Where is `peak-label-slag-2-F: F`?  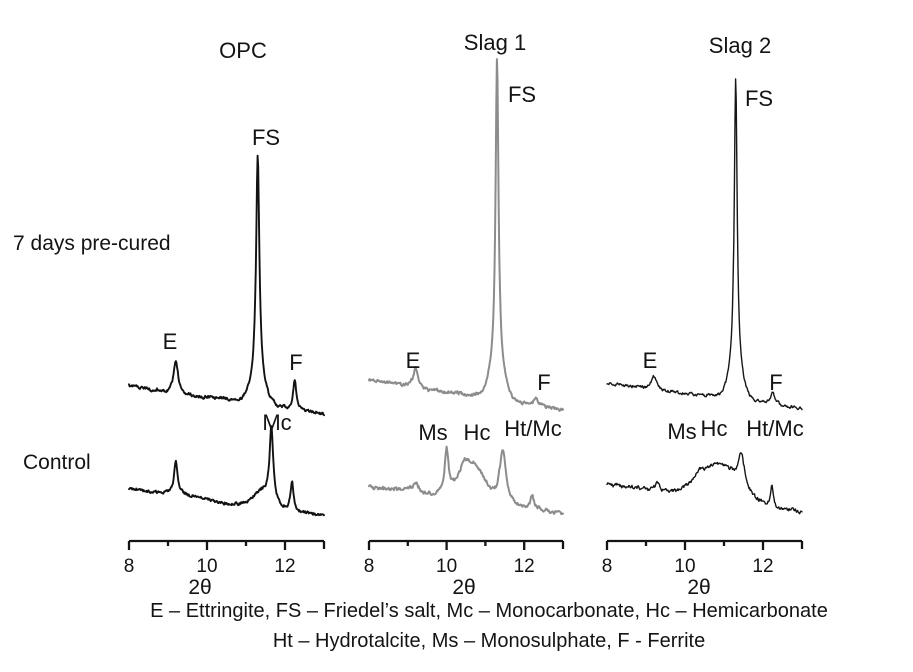 peak-label-slag-2-F: F is located at coordinates (776, 382).